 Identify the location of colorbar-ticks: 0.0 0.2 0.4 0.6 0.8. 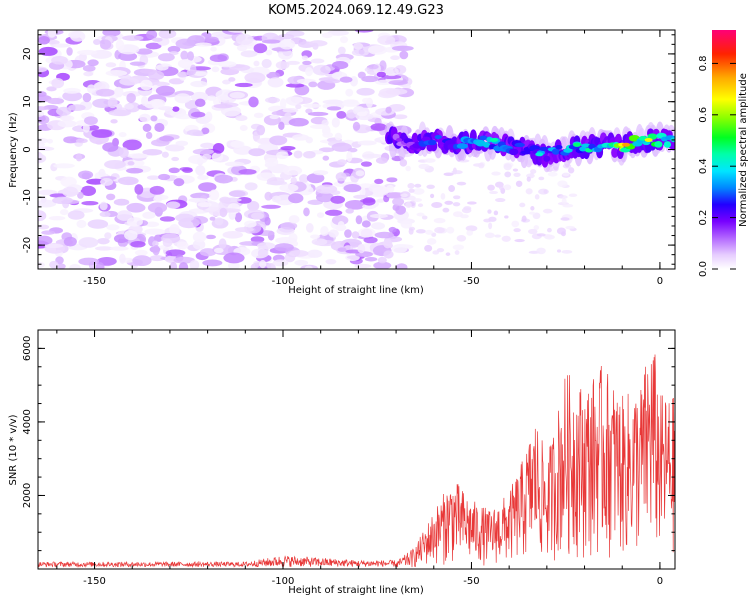
(717, 166).